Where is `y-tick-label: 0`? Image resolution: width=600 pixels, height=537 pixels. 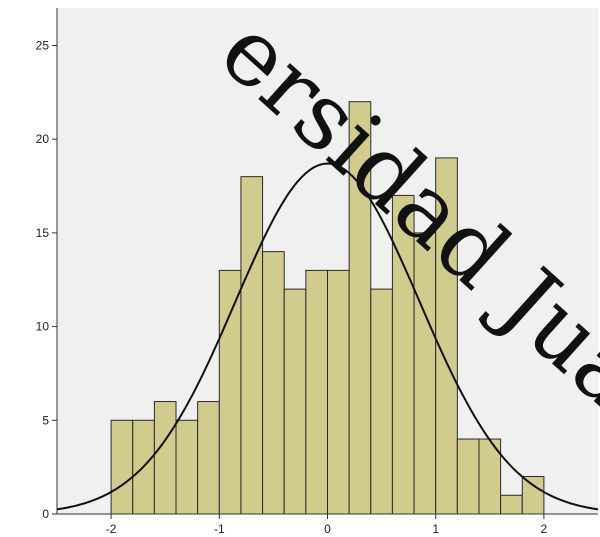 y-tick-label: 0 is located at coordinates (45, 514).